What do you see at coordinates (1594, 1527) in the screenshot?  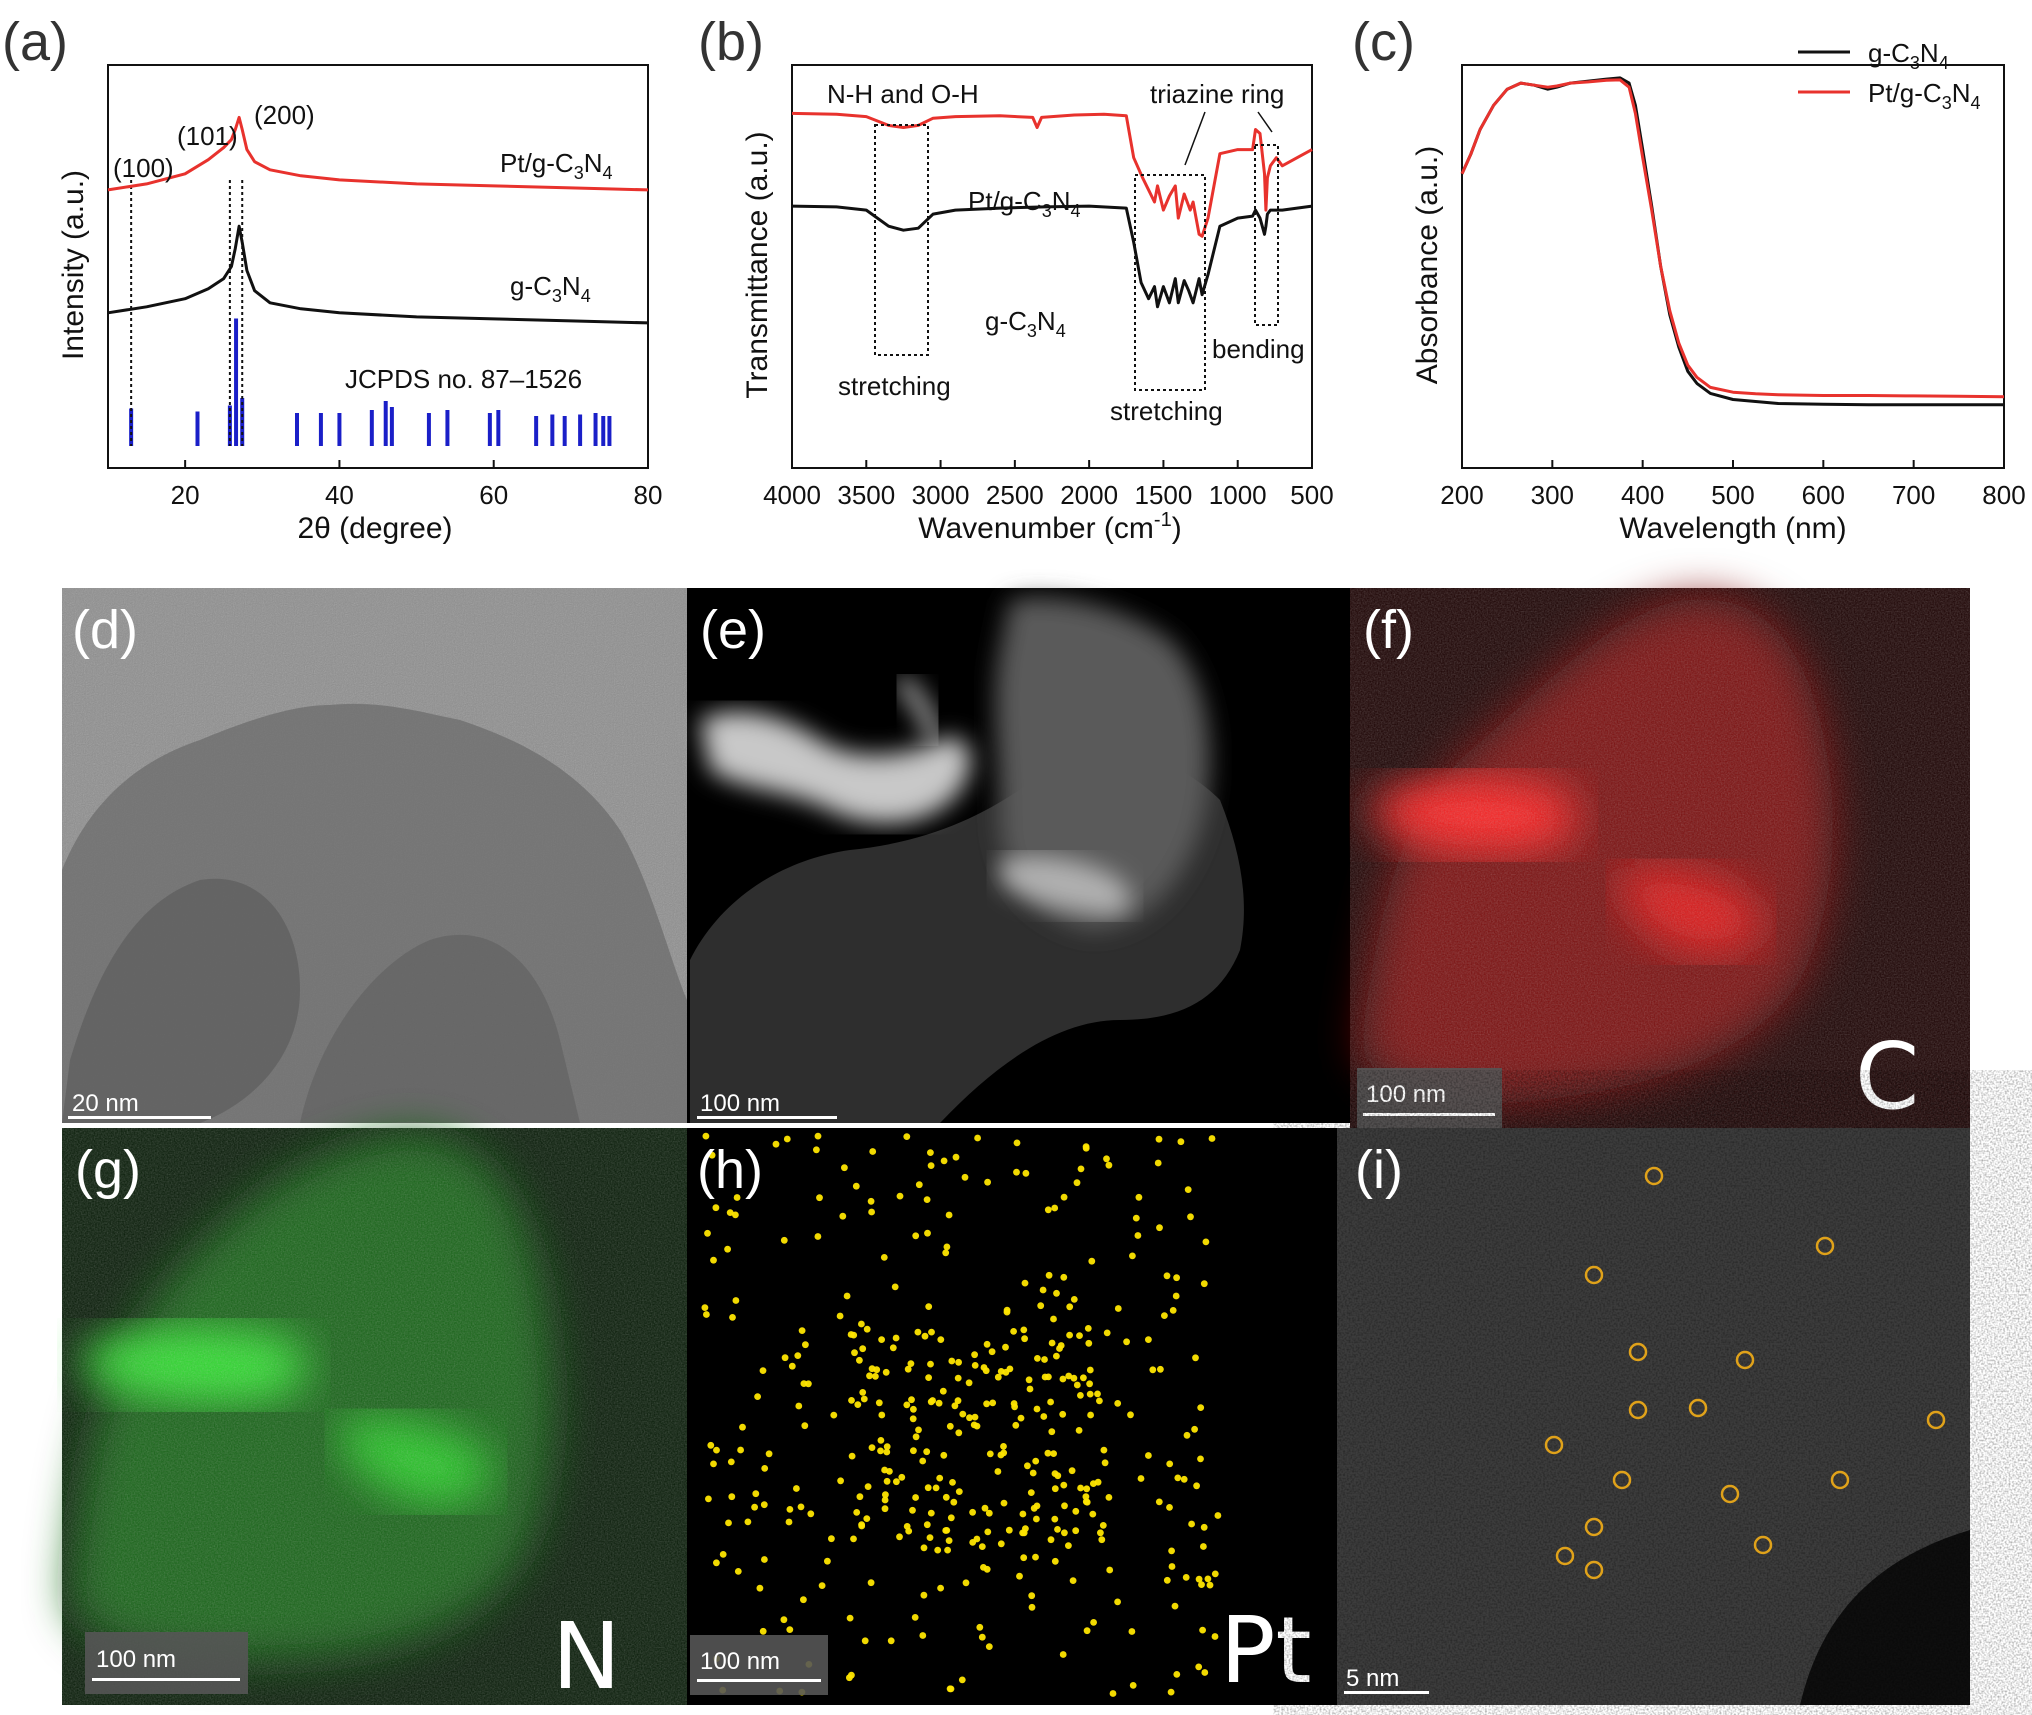 I see `atom-marker-circle` at bounding box center [1594, 1527].